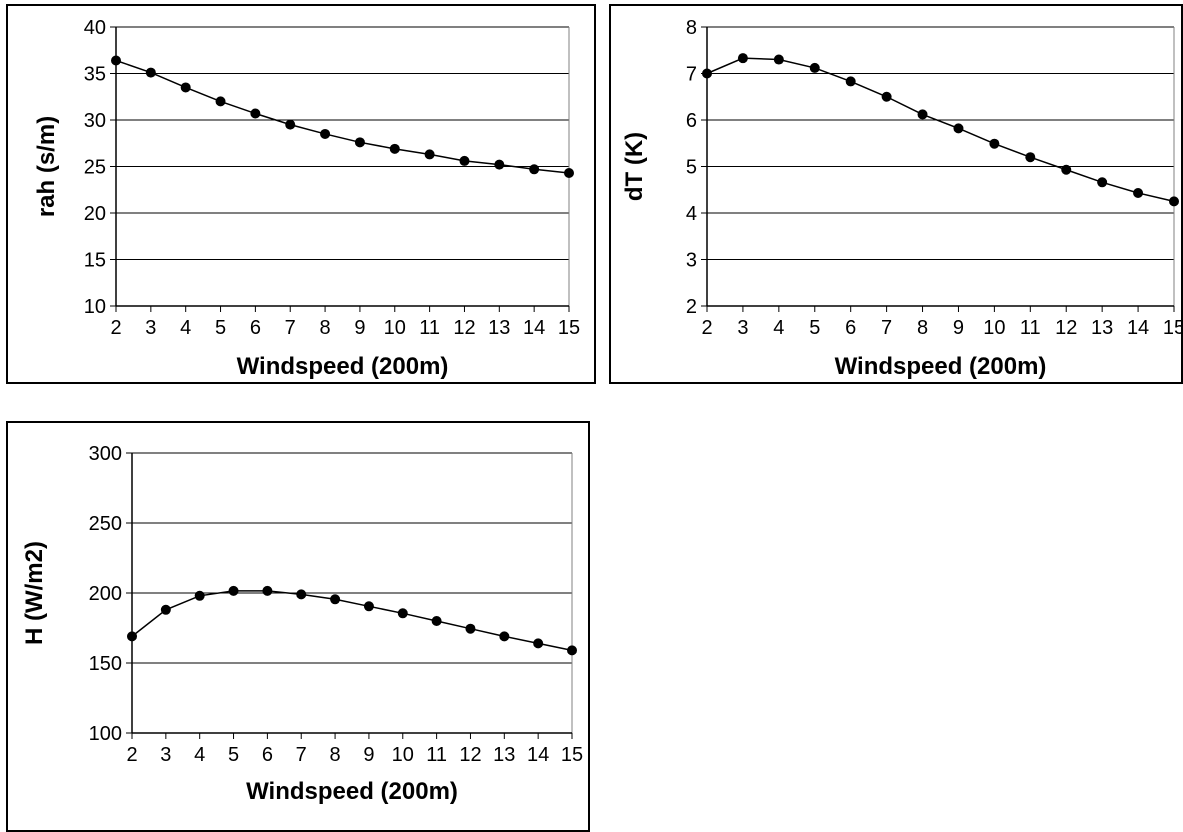  I want to click on y-tick-label: 40, so click(95, 28).